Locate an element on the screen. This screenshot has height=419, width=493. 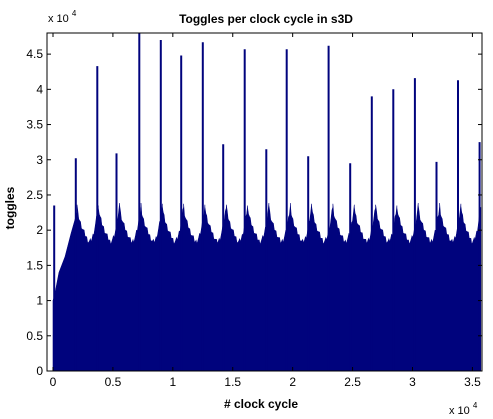
y-tick-label: 0.5 is located at coordinates (34, 336).